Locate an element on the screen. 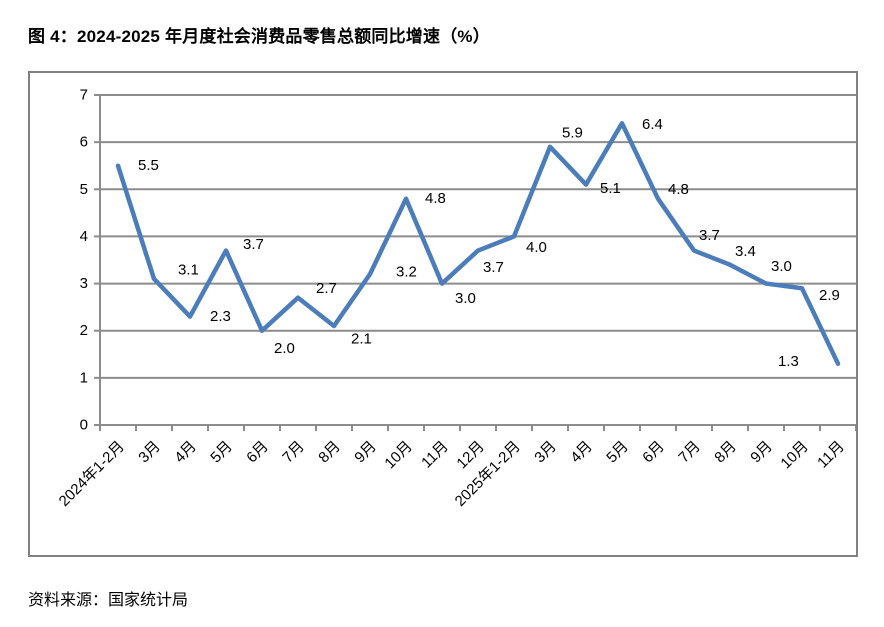 The height and width of the screenshot is (627, 884). data-label: 2.7 is located at coordinates (326, 288).